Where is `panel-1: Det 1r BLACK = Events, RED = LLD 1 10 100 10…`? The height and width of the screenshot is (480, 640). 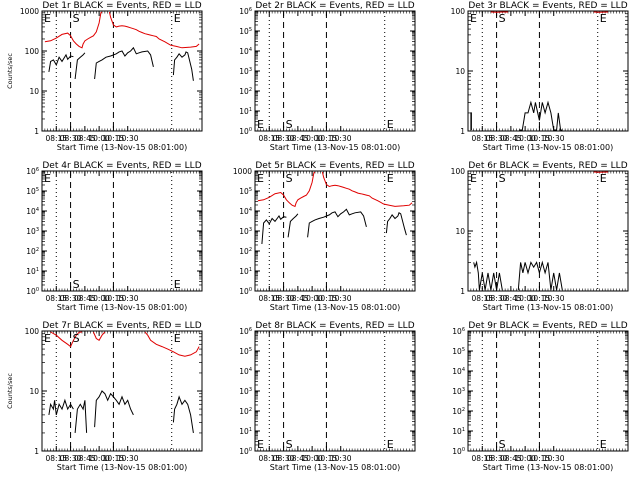 panel-1: Det 1r BLACK = Events, RED = LLD 1 10 100 10… is located at coordinates (104, 76).